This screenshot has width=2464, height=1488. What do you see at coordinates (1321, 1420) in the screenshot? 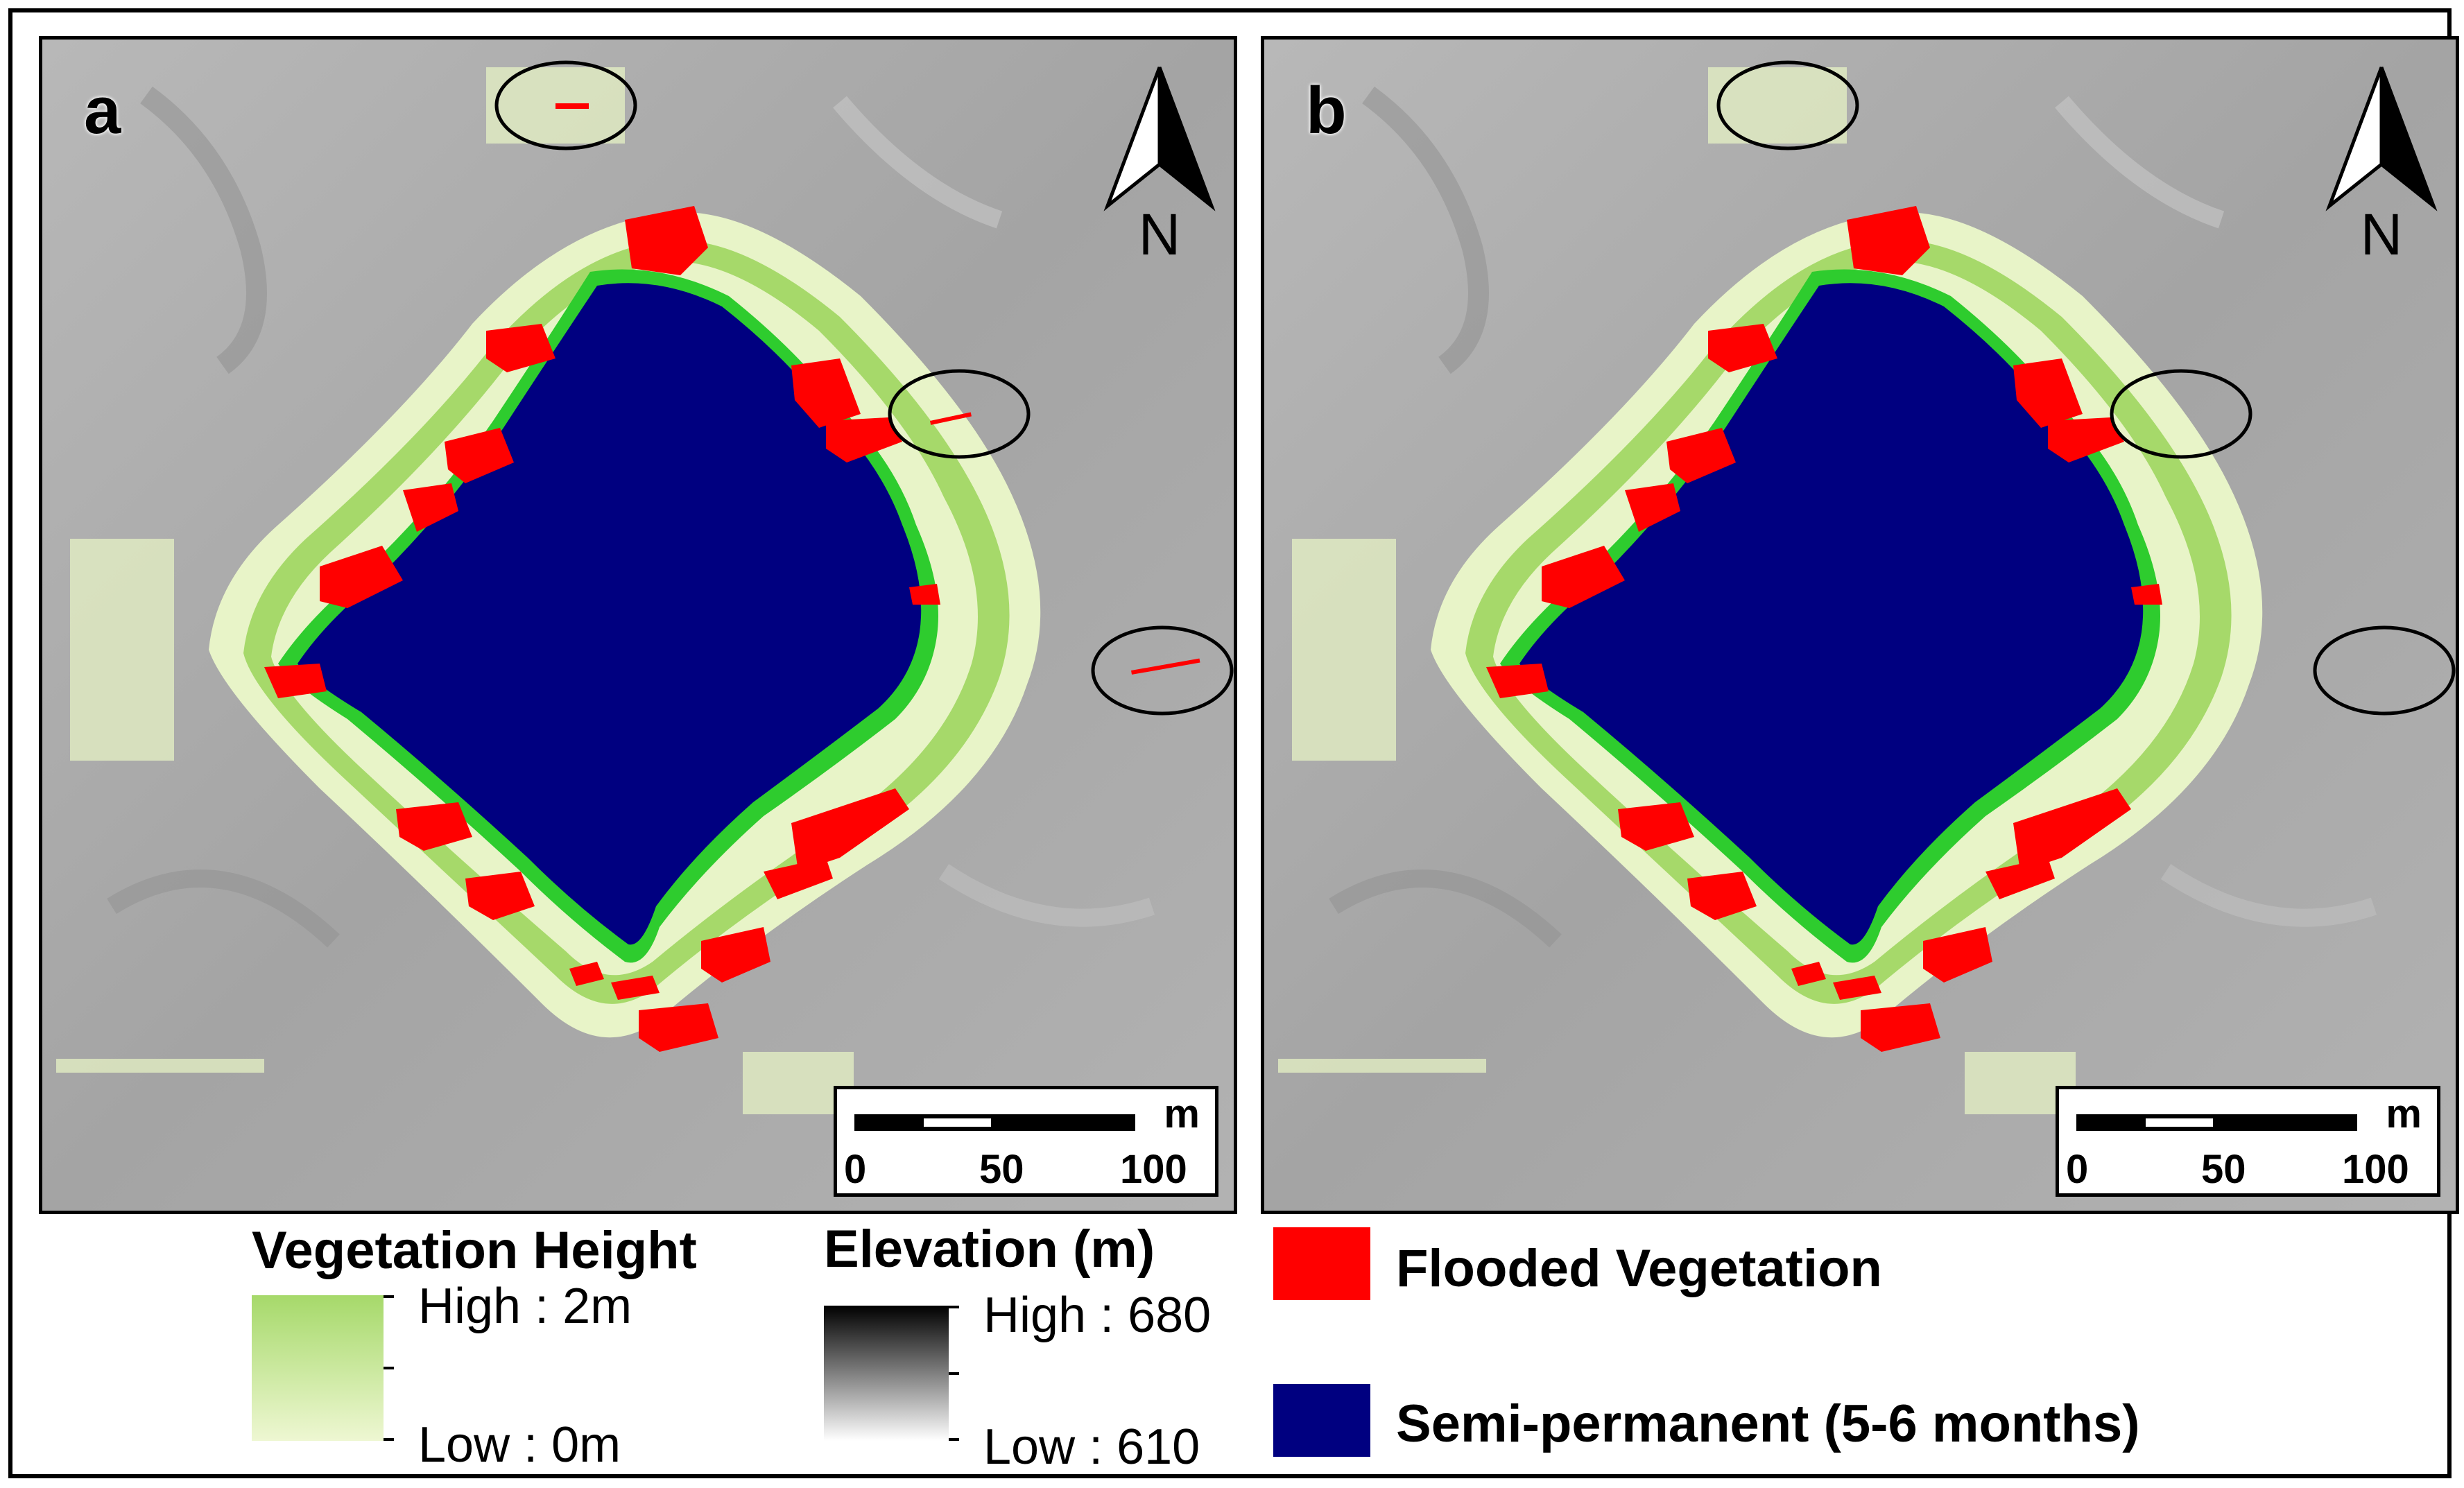
I see `semi-permanent-swatch` at bounding box center [1321, 1420].